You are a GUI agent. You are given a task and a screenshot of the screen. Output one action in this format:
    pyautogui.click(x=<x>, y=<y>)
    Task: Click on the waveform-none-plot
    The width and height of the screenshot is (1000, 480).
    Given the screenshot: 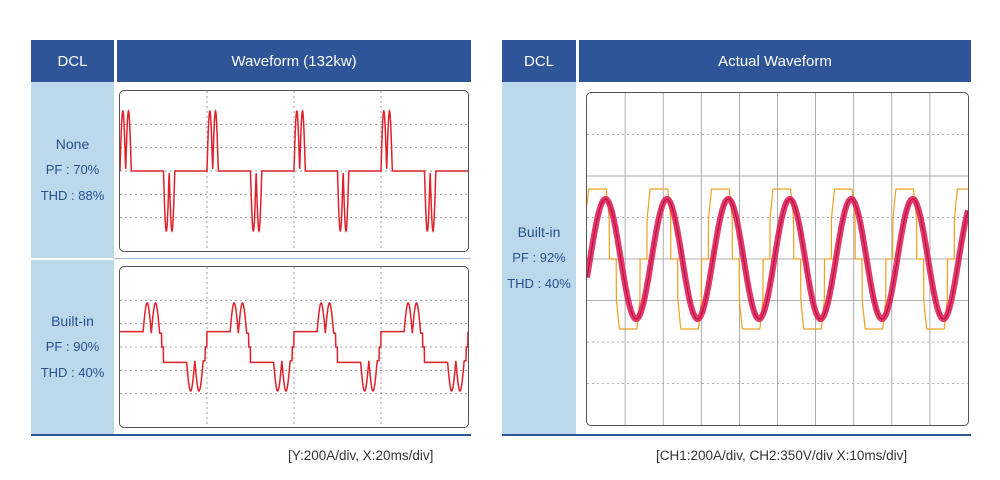 What is the action you would take?
    pyautogui.click(x=294, y=171)
    